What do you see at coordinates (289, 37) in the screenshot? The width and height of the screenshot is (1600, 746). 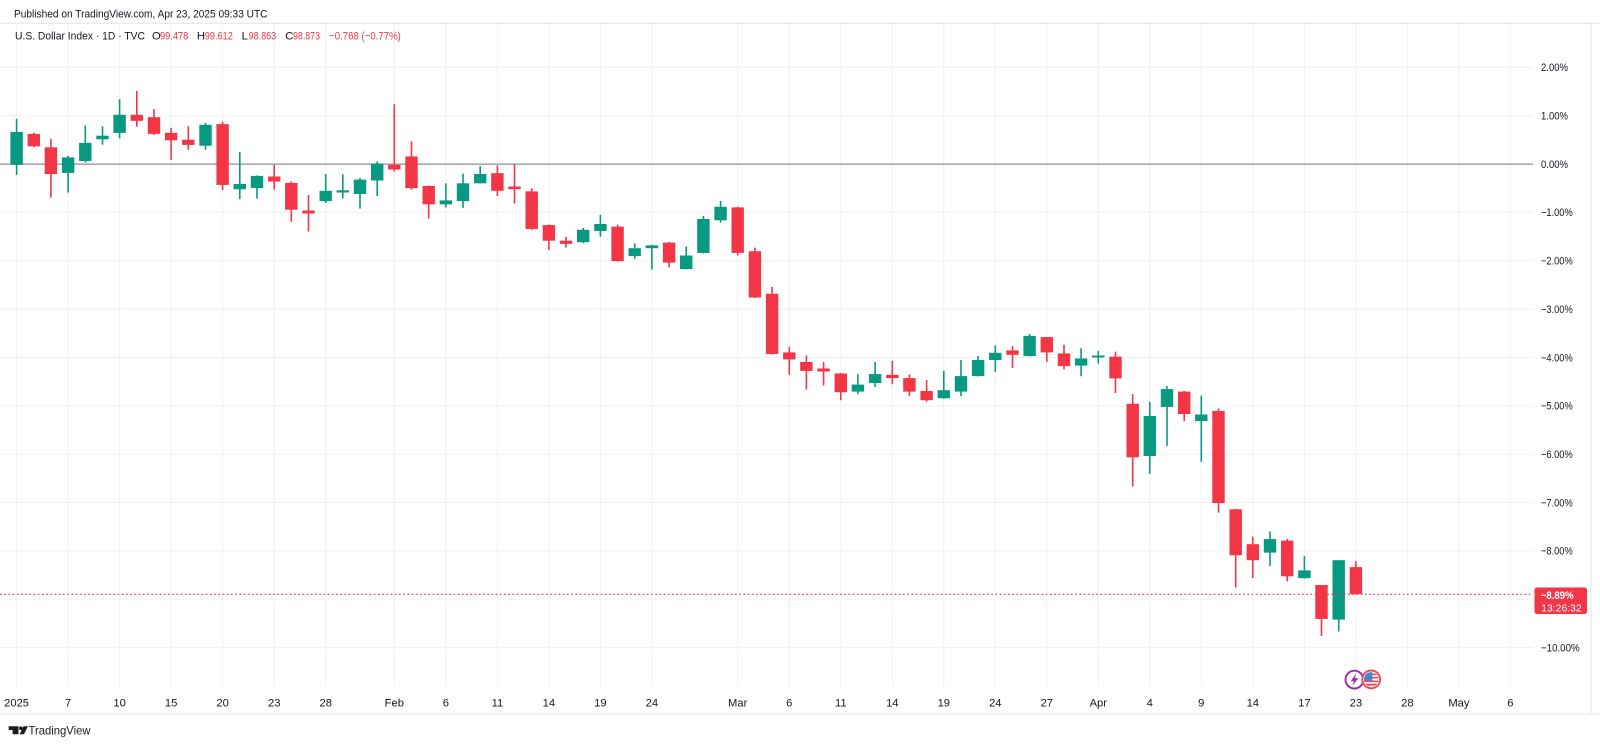 I see `svg-text: C` at bounding box center [289, 37].